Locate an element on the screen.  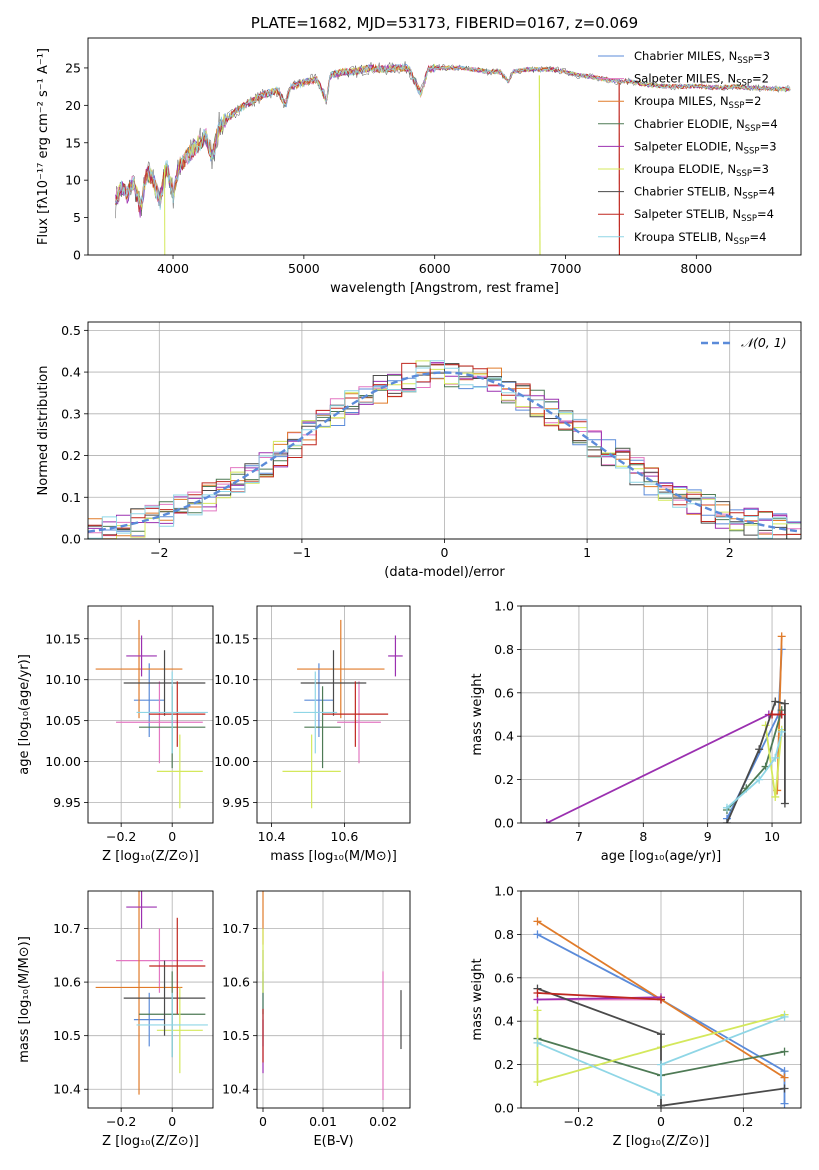
legend-label: Chabrier ELODIE, NSSP=4 is located at coordinates (706, 125).